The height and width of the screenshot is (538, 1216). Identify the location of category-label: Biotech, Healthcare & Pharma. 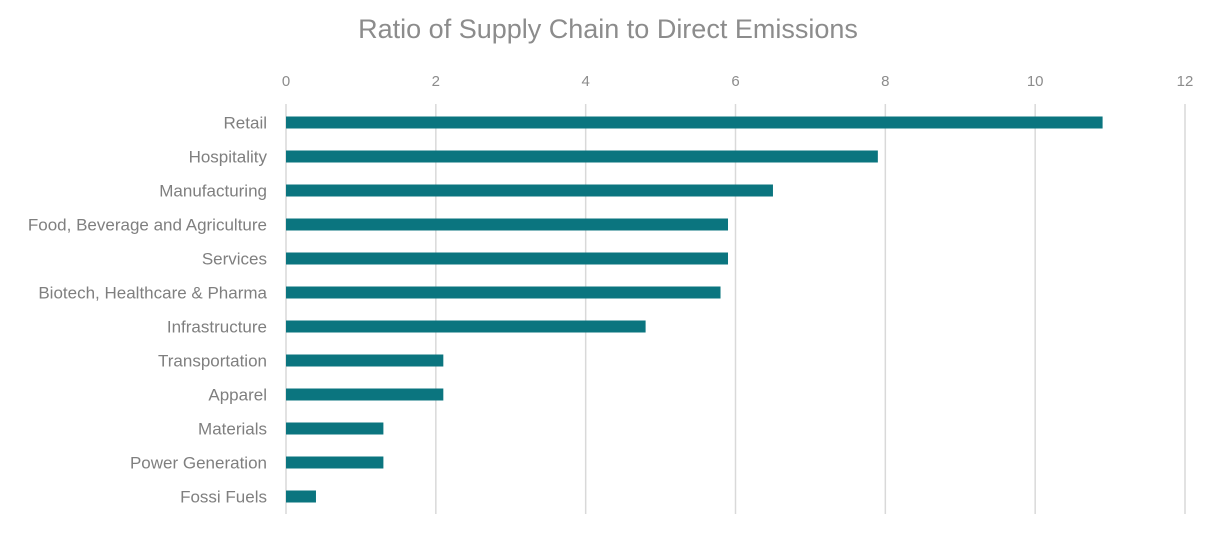
(152, 293).